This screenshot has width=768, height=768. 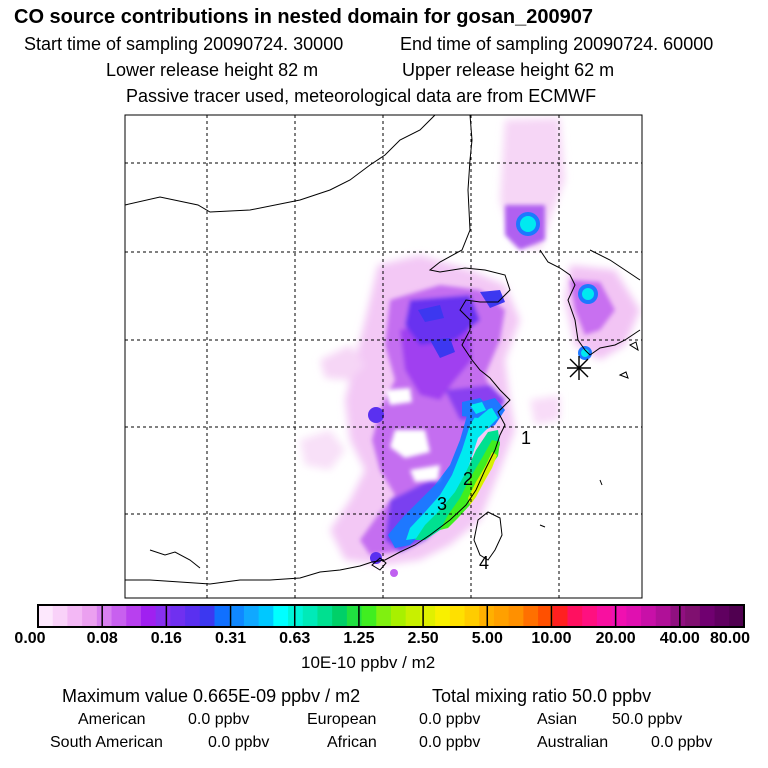 I want to click on source-name-asian: Asian, so click(x=557, y=720).